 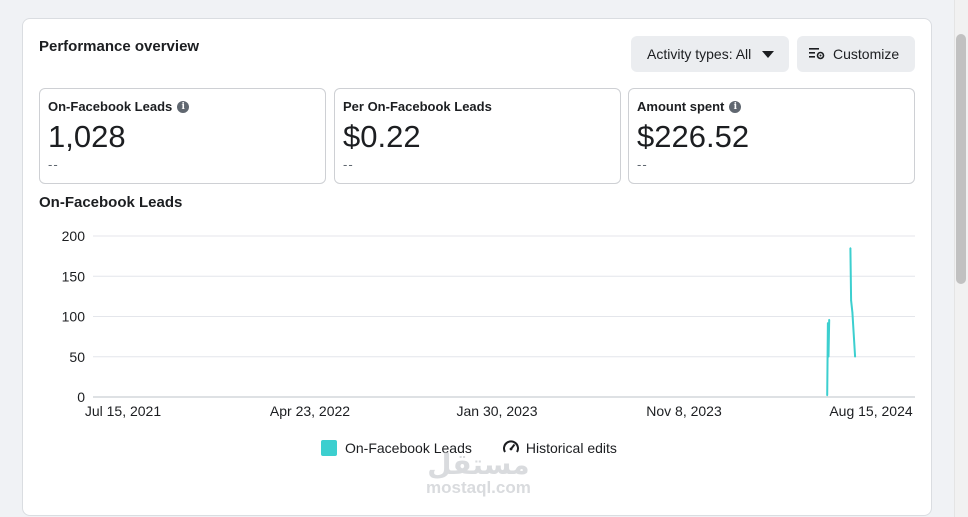 I want to click on legend-label: On-Facebook Leads, so click(x=408, y=448).